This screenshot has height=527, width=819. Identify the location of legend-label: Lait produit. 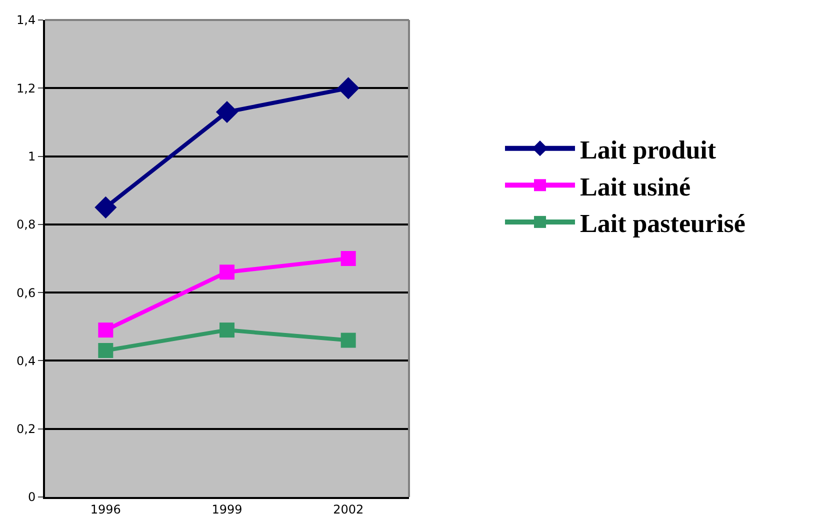
(648, 149).